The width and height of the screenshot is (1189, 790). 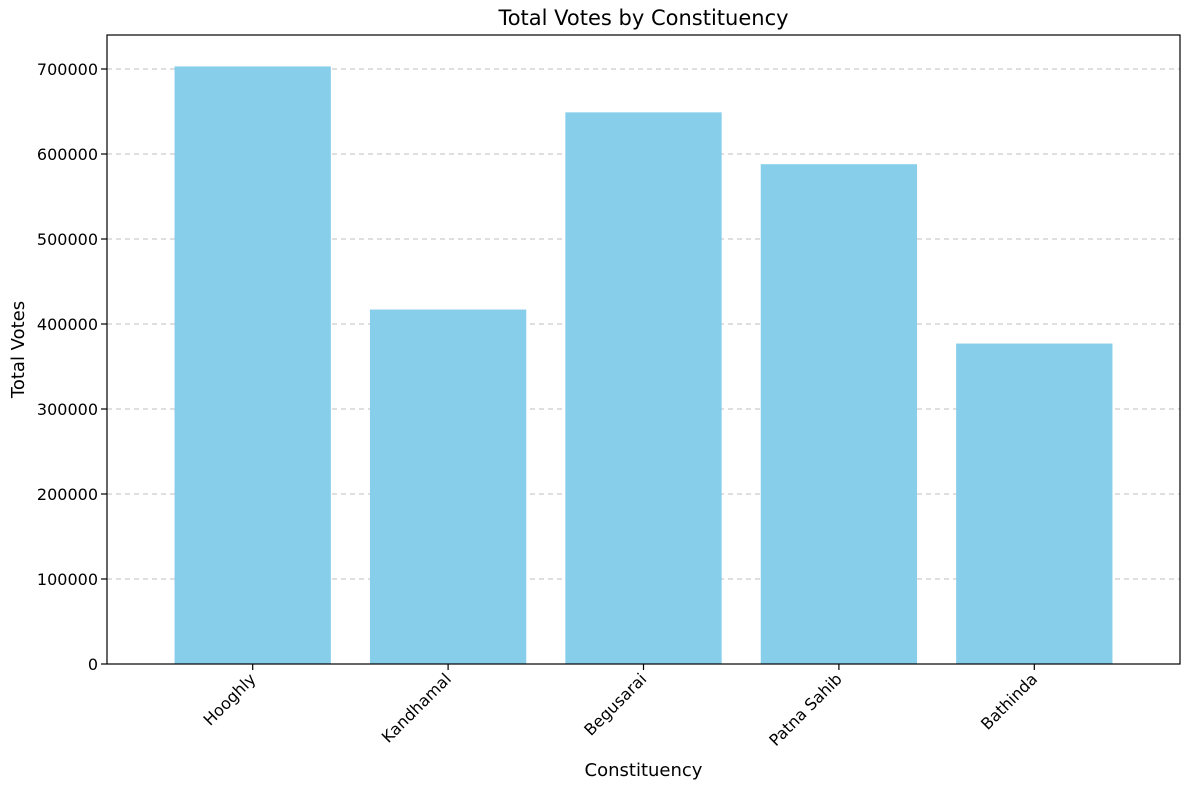 What do you see at coordinates (93, 664) in the screenshot?
I see `y-tick-label: 0` at bounding box center [93, 664].